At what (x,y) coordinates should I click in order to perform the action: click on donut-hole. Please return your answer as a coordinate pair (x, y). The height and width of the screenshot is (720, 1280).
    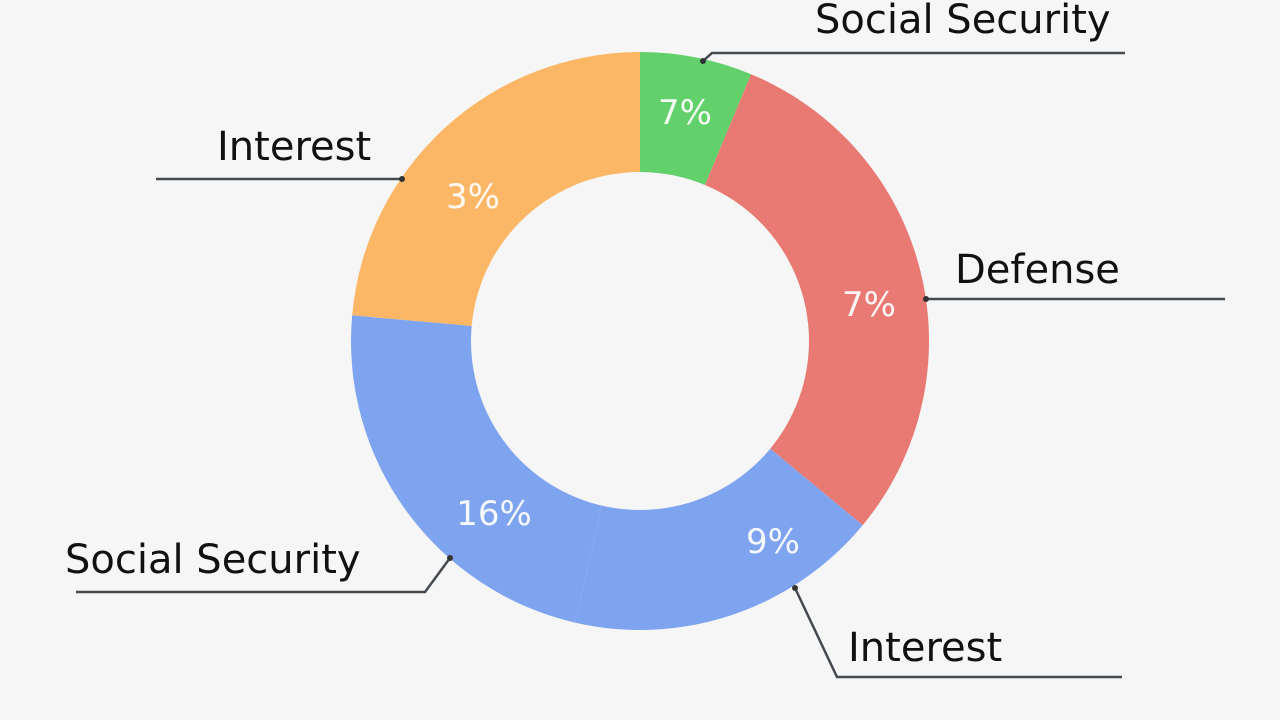
    Looking at the image, I should click on (640, 341).